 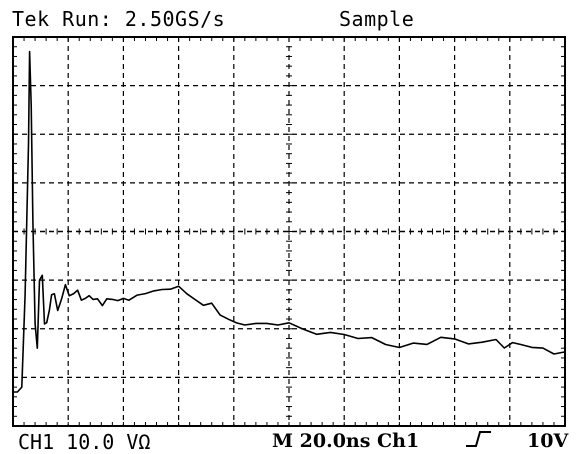 I want to click on trigger-level-readout: 10V, so click(x=548, y=441).